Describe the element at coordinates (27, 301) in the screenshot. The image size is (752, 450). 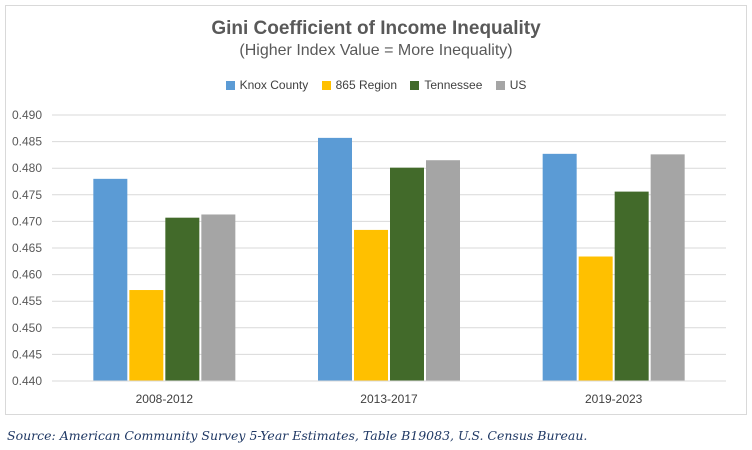
I see `y-tick-label: 0.455` at that location.